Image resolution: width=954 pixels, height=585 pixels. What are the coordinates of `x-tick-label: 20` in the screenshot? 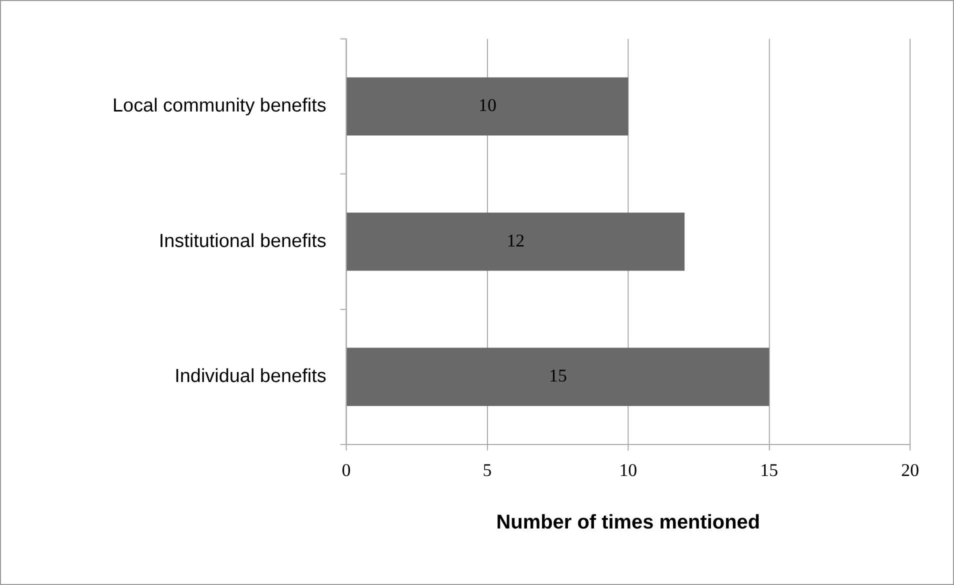 It's located at (910, 470).